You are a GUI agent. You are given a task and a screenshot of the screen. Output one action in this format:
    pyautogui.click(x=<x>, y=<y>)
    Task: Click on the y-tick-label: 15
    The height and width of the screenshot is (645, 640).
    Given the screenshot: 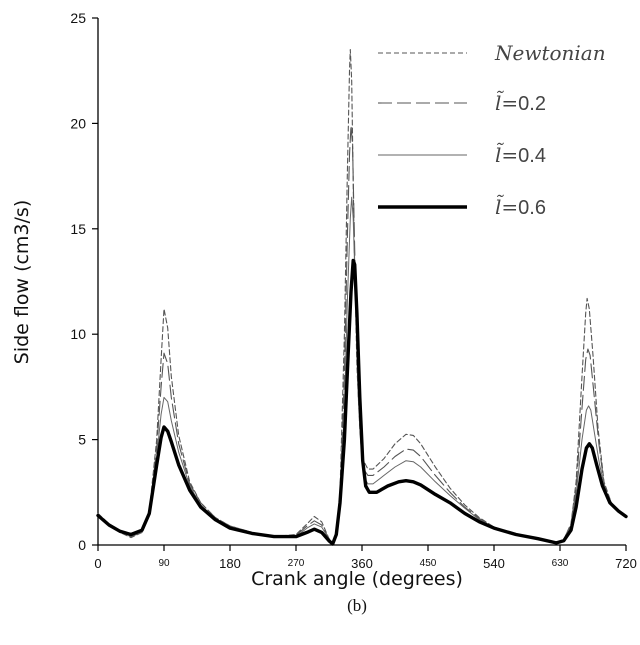 What is the action you would take?
    pyautogui.click(x=78, y=229)
    